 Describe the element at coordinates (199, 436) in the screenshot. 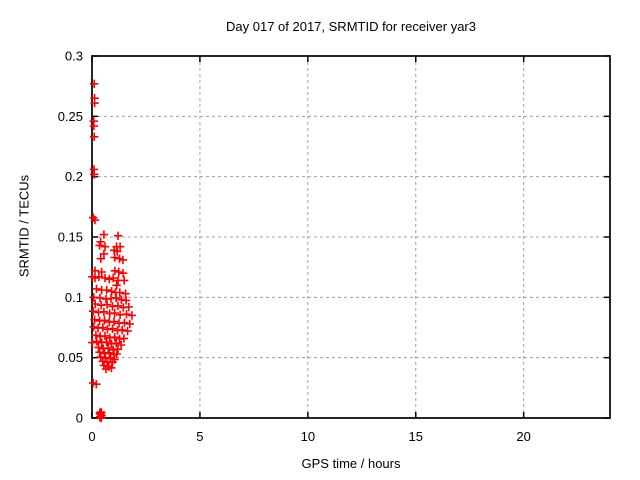

I see `svg-text: 5` at that location.